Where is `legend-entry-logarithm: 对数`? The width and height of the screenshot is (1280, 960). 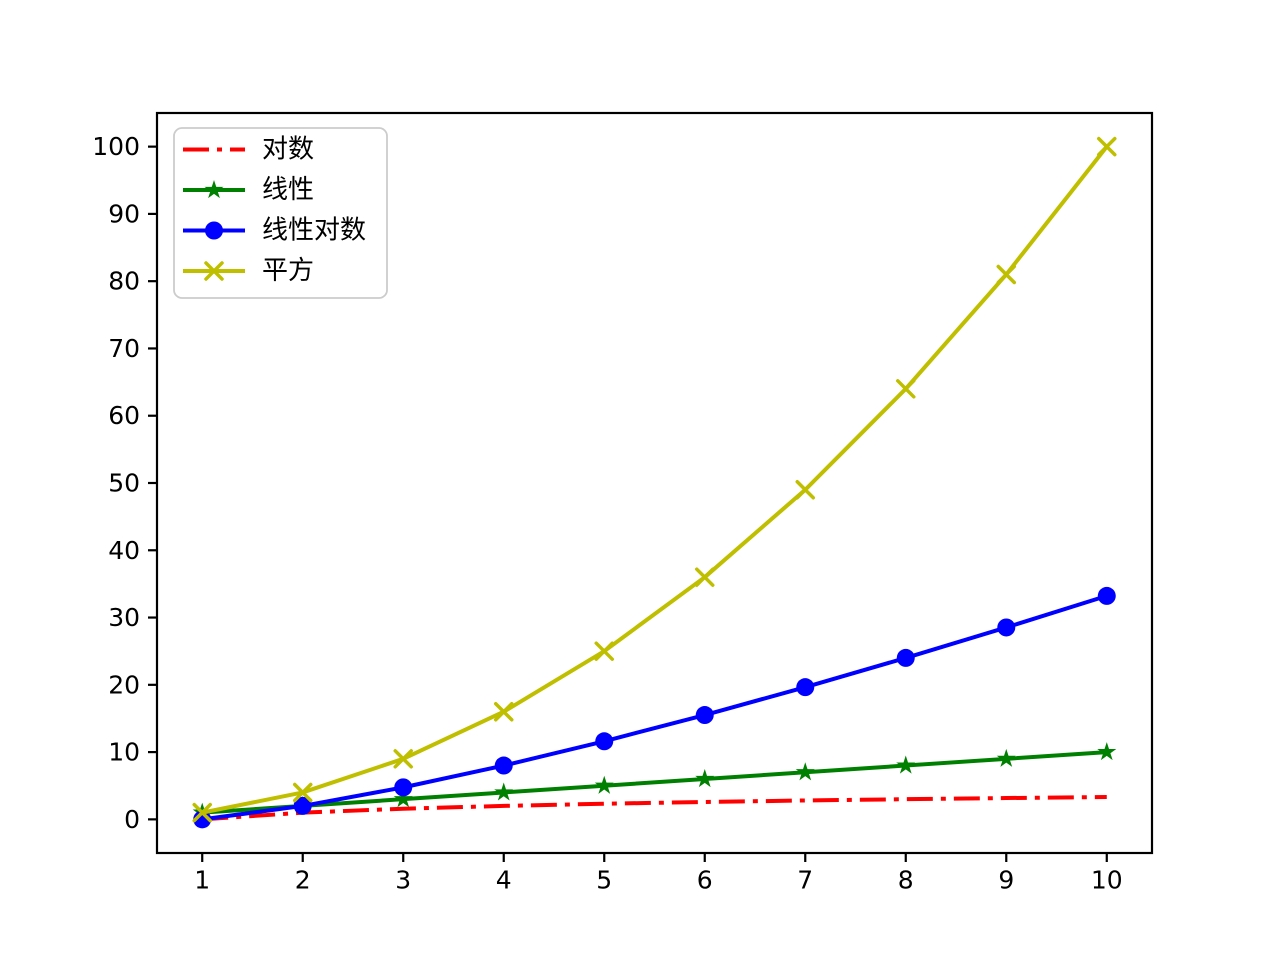 legend-entry-logarithm: 对数 is located at coordinates (248, 150).